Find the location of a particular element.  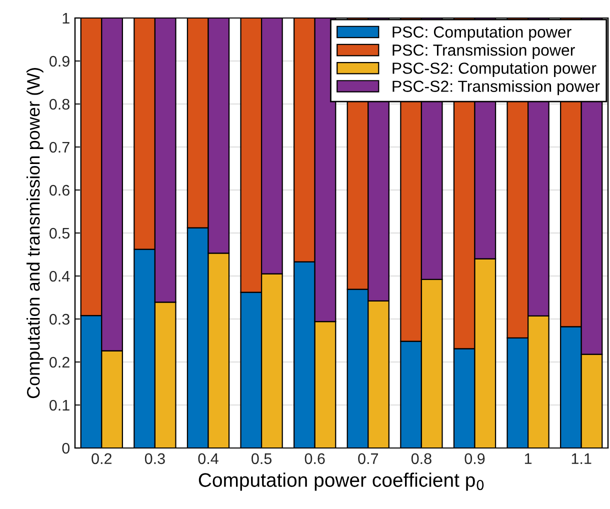

legend-label: PSC: Computation power is located at coordinates (482, 33).